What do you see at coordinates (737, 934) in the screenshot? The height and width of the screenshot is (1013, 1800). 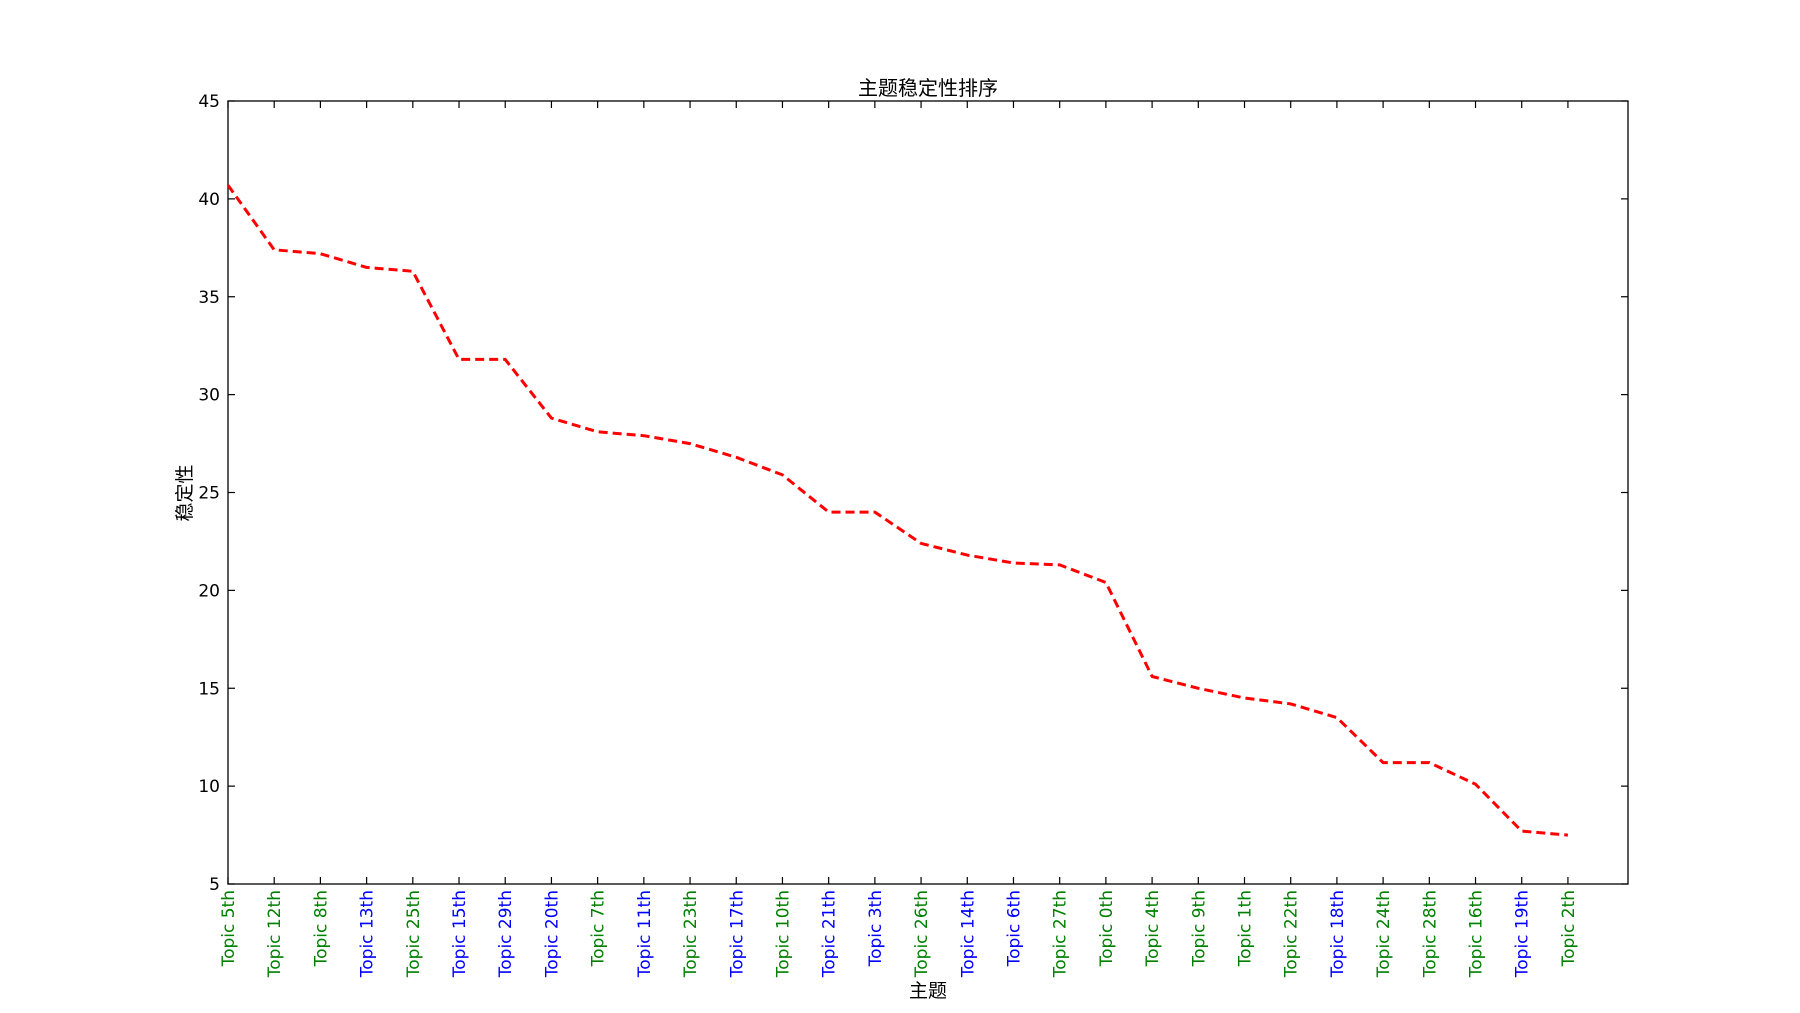 I see `x-tick-label-11: Topic 17th` at bounding box center [737, 934].